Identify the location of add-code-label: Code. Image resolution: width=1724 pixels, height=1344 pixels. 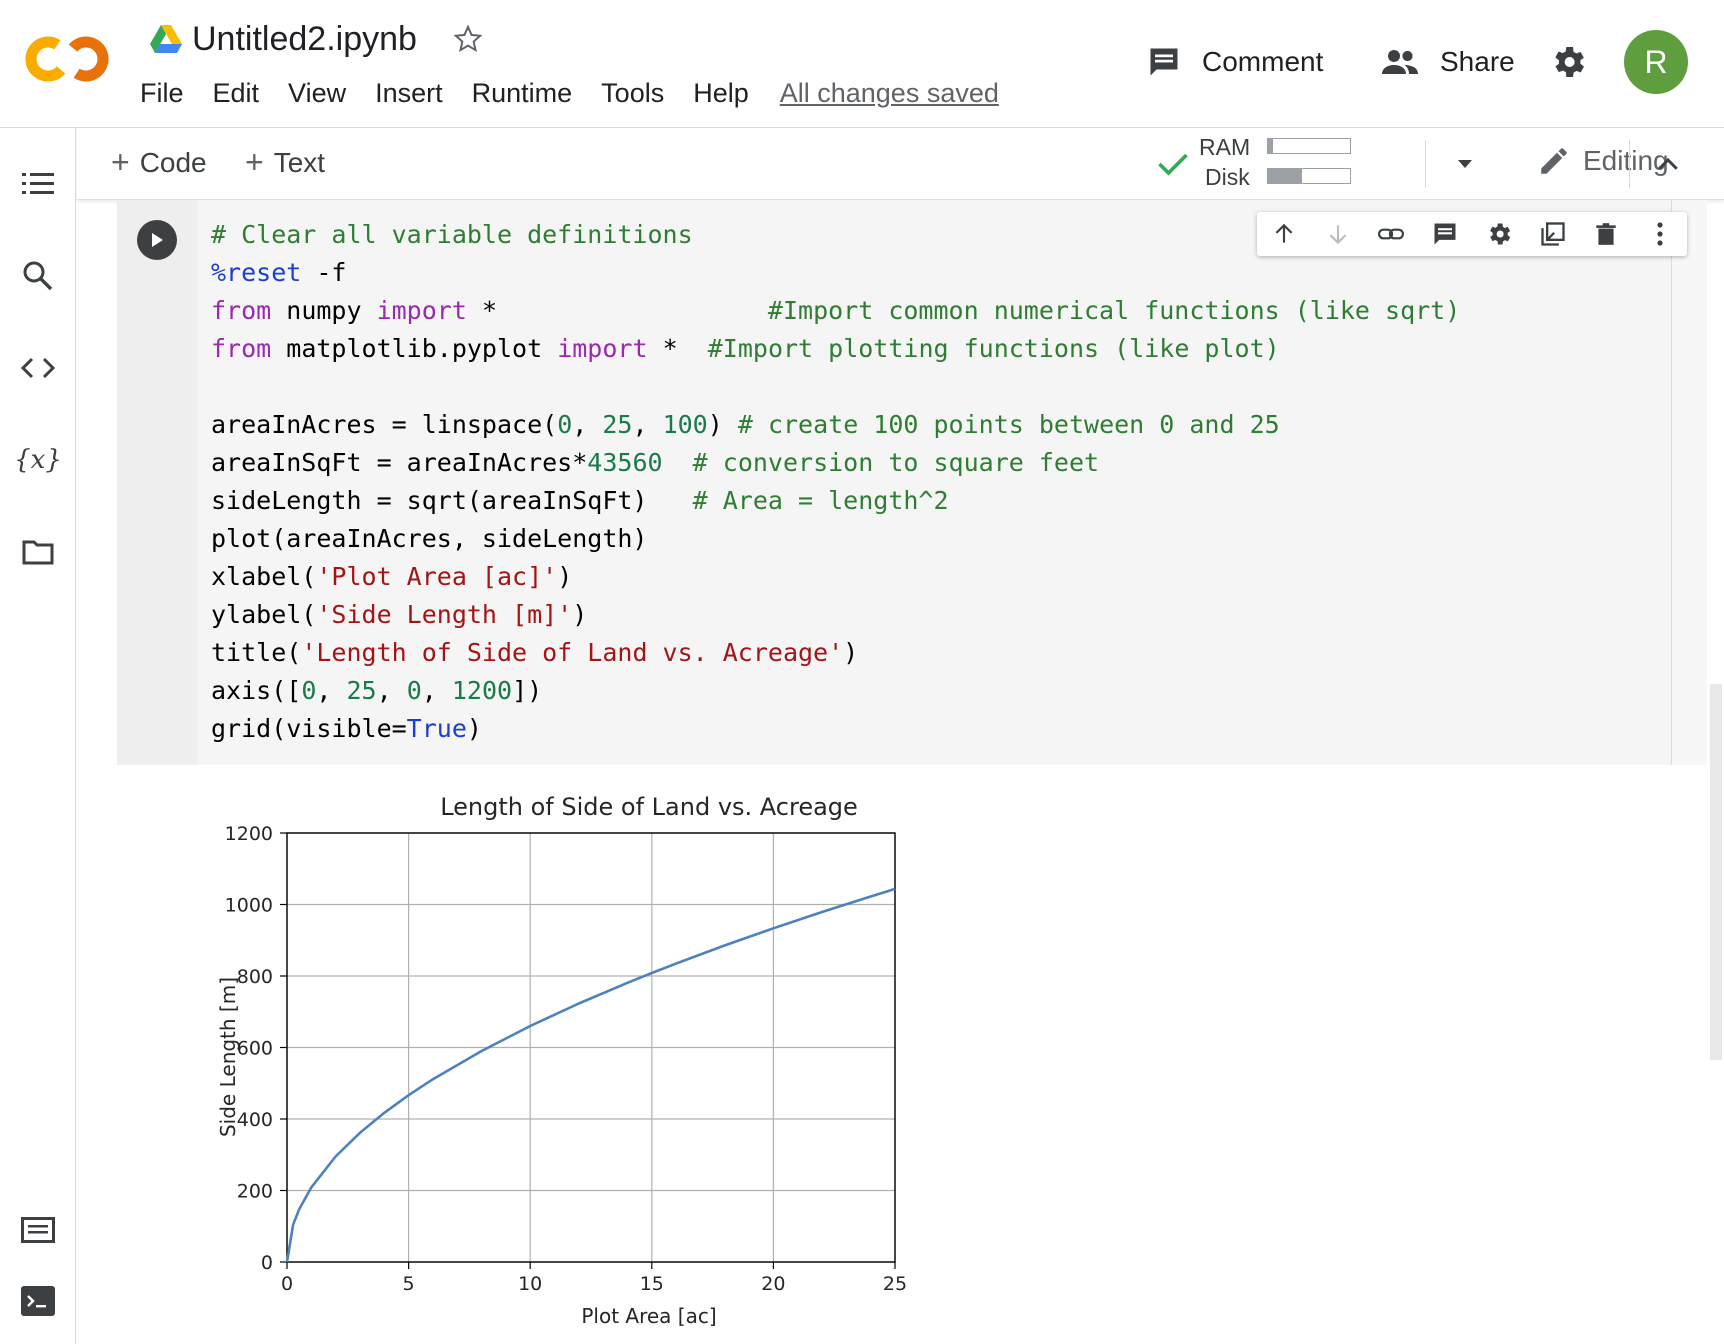
(173, 162).